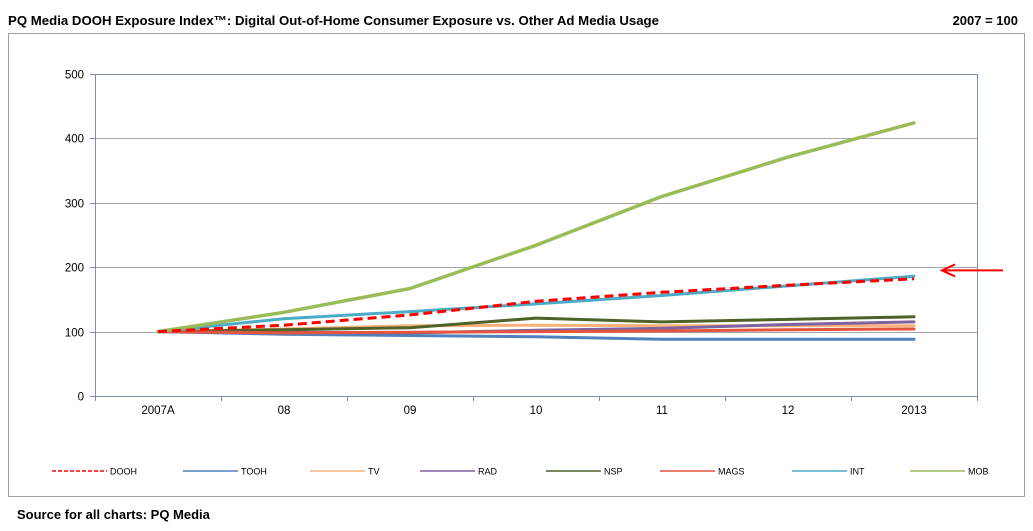 Image resolution: width=1033 pixels, height=531 pixels. Describe the element at coordinates (914, 411) in the screenshot. I see `x-tick-label: 2013` at that location.